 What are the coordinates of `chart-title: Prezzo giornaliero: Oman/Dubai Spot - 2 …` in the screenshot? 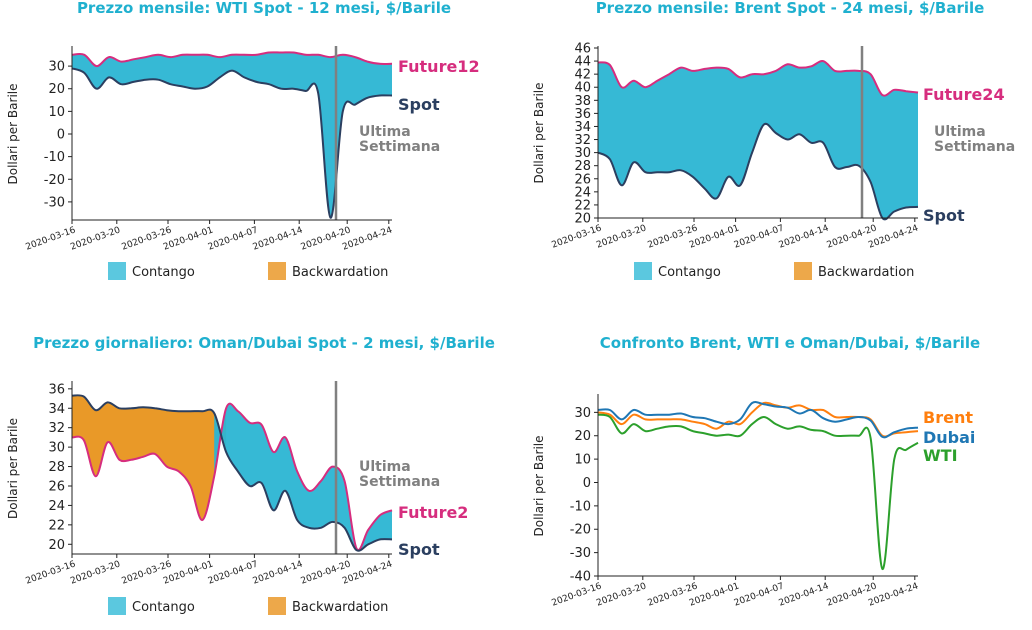 It's located at (264, 343).